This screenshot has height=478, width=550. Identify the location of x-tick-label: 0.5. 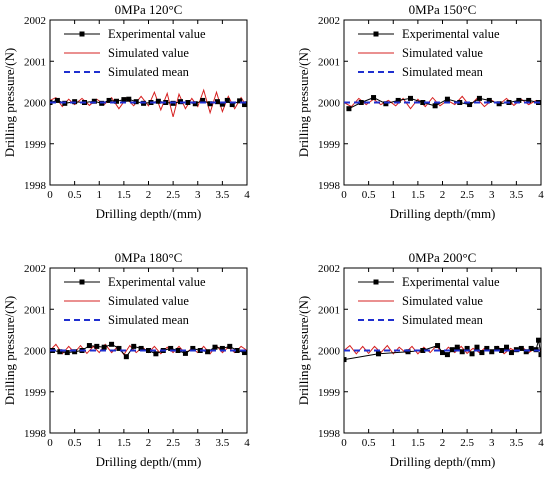
(369, 195).